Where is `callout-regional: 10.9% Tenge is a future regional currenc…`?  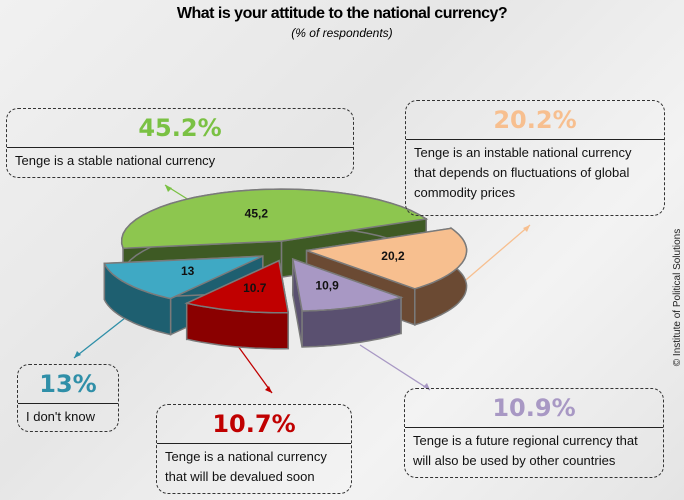 callout-regional: 10.9% Tenge is a future regional currenc… is located at coordinates (534, 433).